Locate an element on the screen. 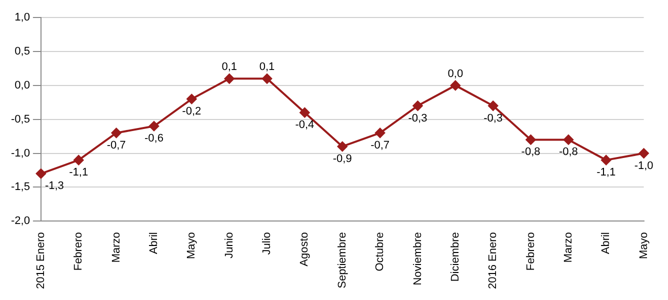 Image resolution: width=668 pixels, height=300 pixels. x-tick-label: Noviembre is located at coordinates (418, 259).